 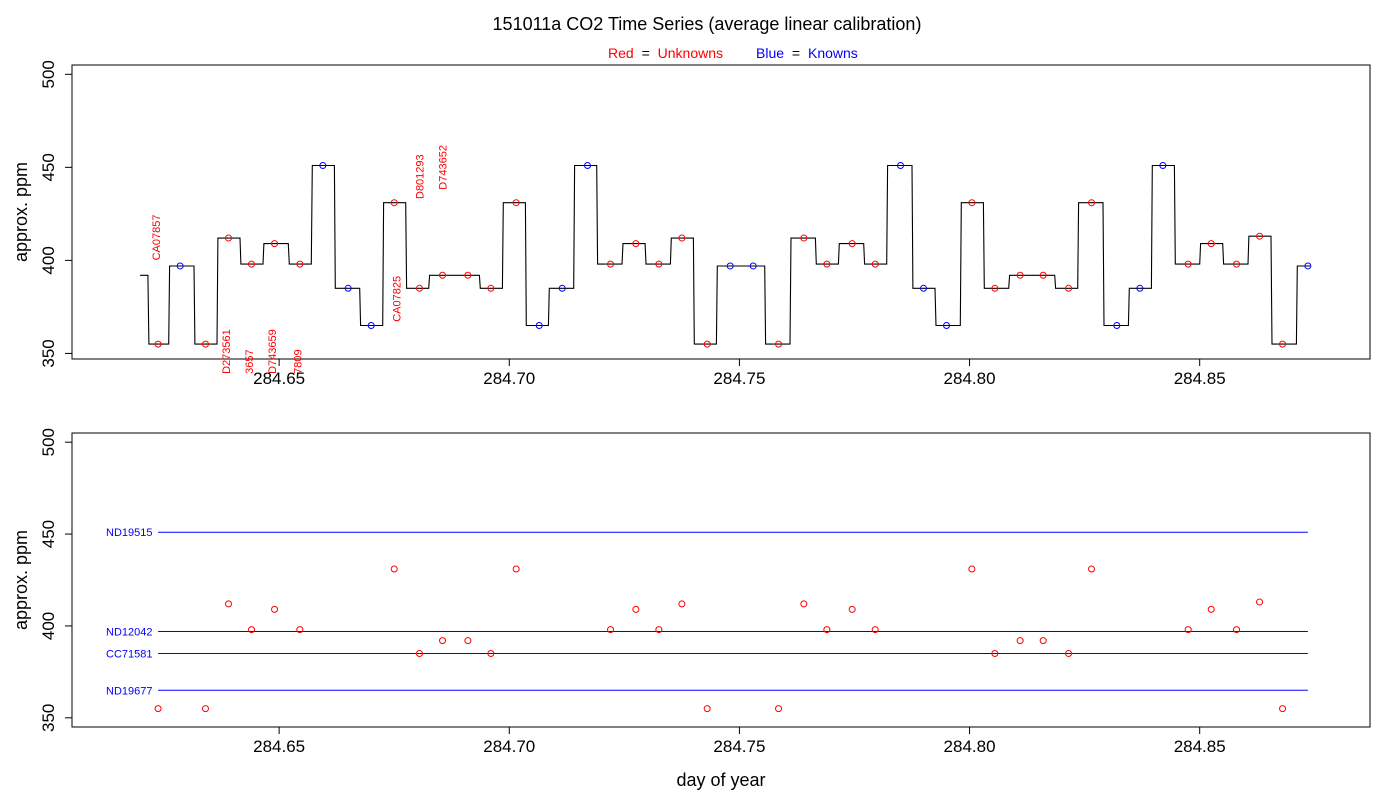 I want to click on sample-annotation: CA07825, so click(x=398, y=299).